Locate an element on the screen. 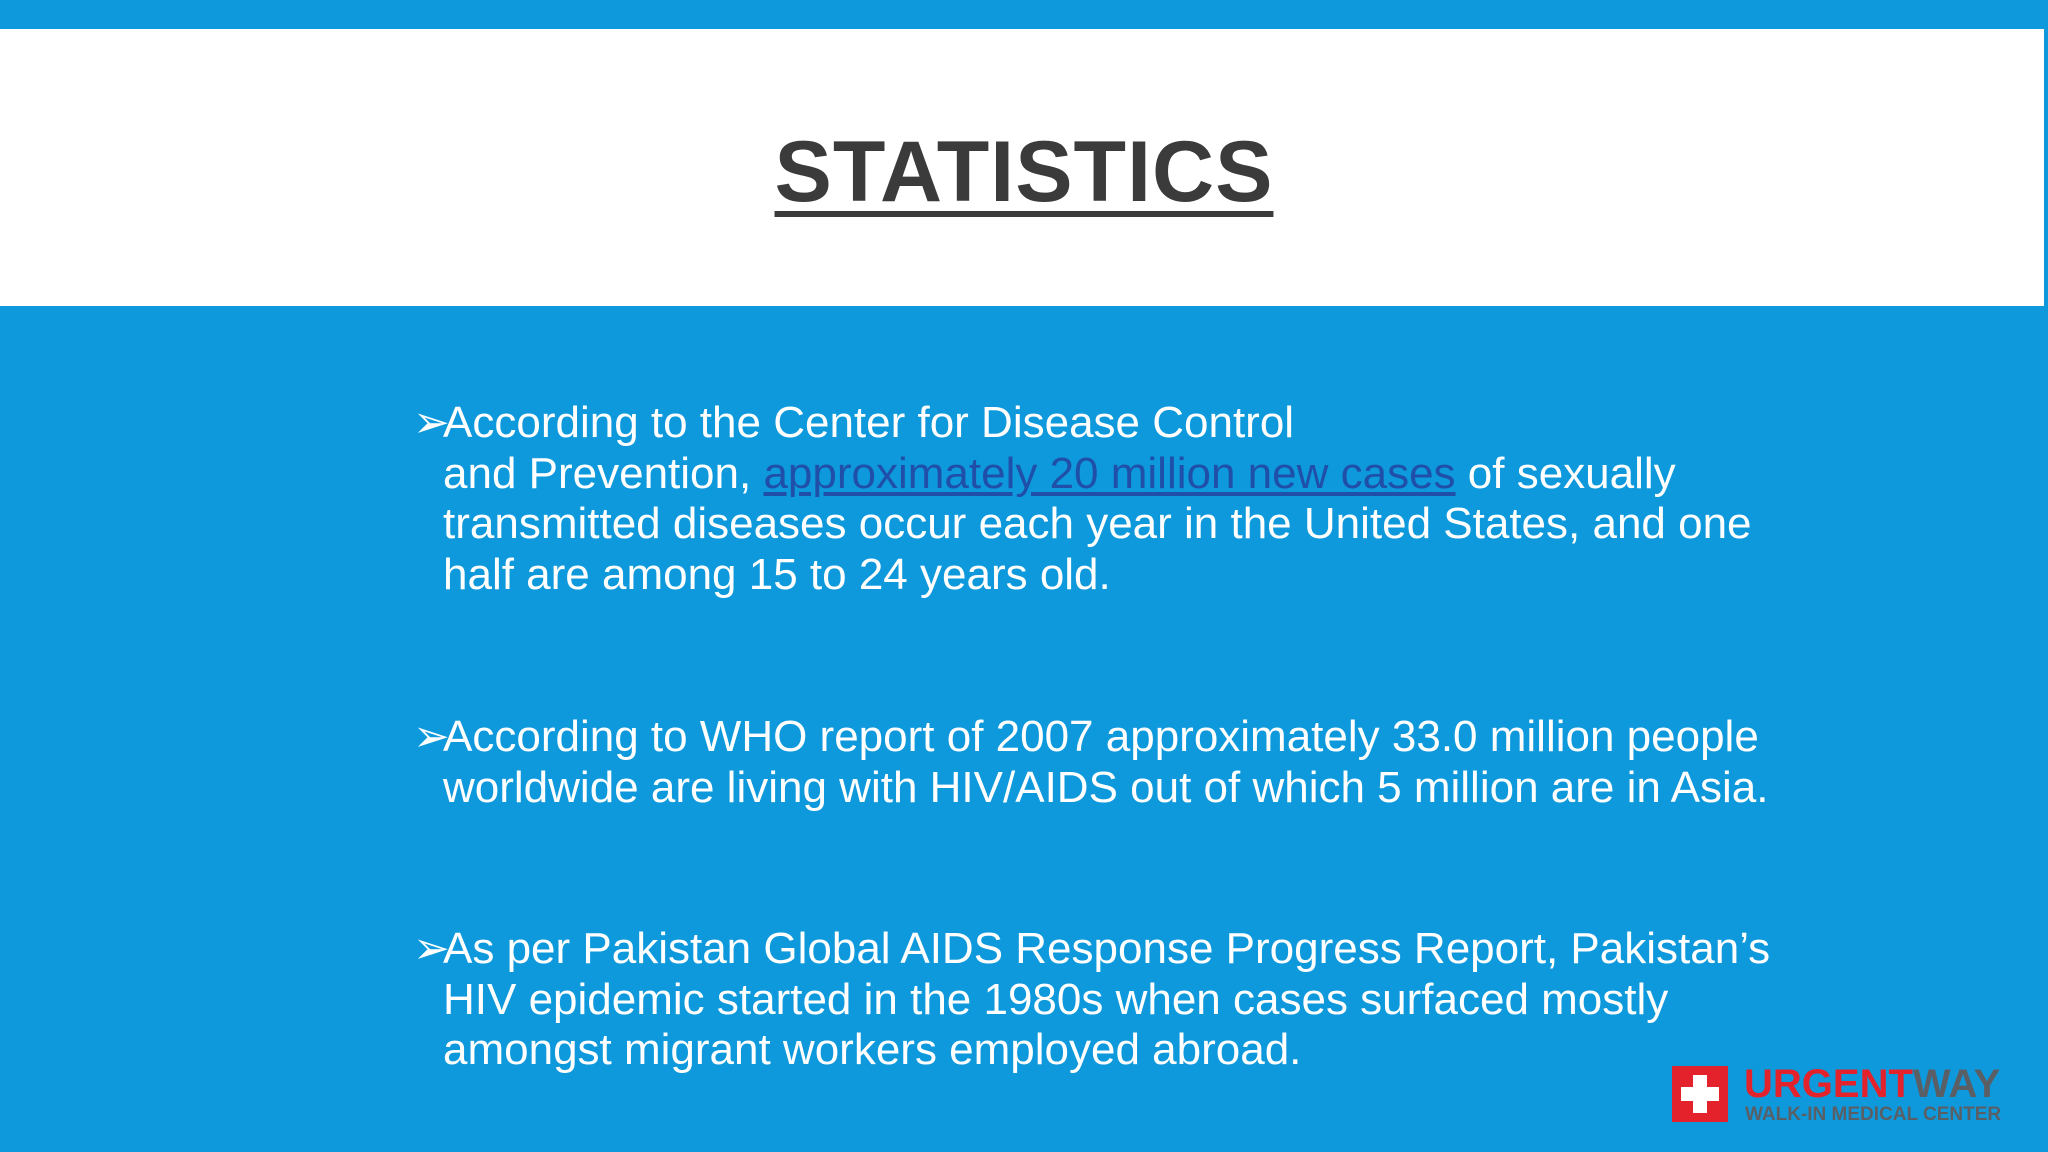 Image resolution: width=2048 pixels, height=1152 pixels. bullet-line: amongst migrant workers employed abroad. is located at coordinates (872, 1049).